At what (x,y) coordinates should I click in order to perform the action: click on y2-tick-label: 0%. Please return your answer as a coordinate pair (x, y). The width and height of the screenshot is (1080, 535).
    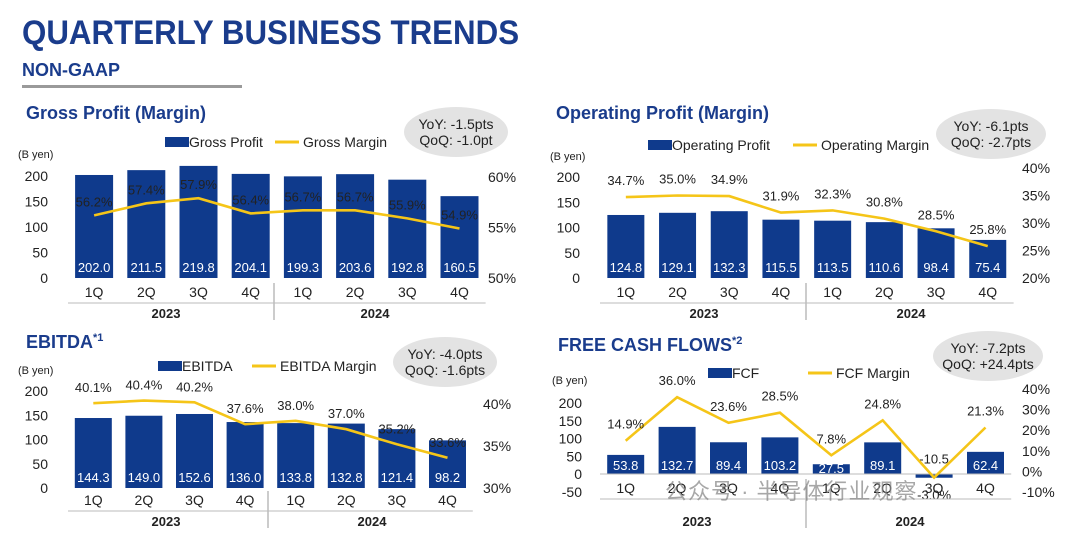
    Looking at the image, I should click on (1032, 471).